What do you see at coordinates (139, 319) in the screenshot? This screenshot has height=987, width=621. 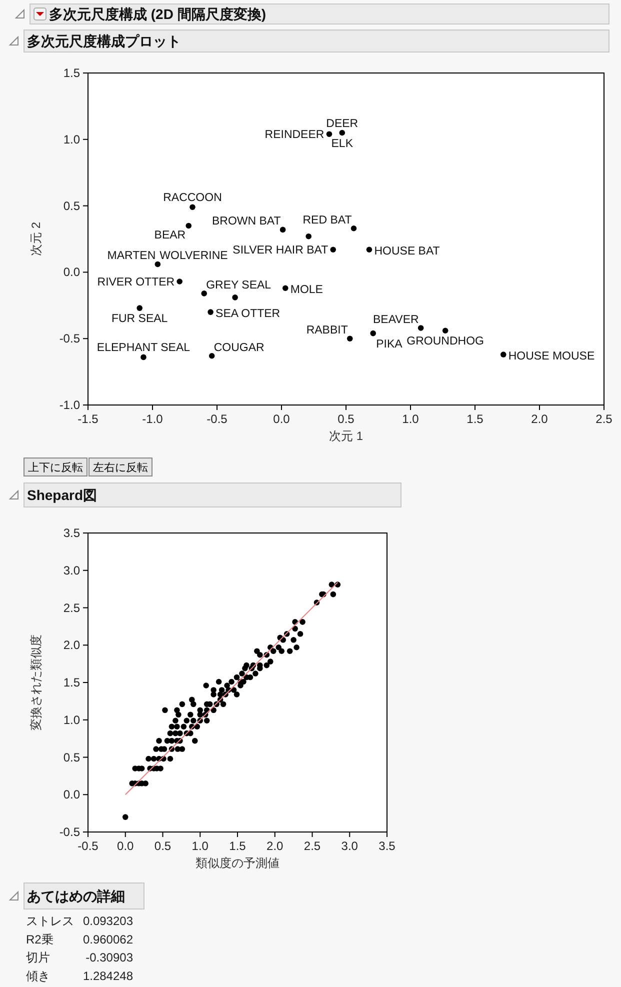 I see `annotation: FUR SEAL` at bounding box center [139, 319].